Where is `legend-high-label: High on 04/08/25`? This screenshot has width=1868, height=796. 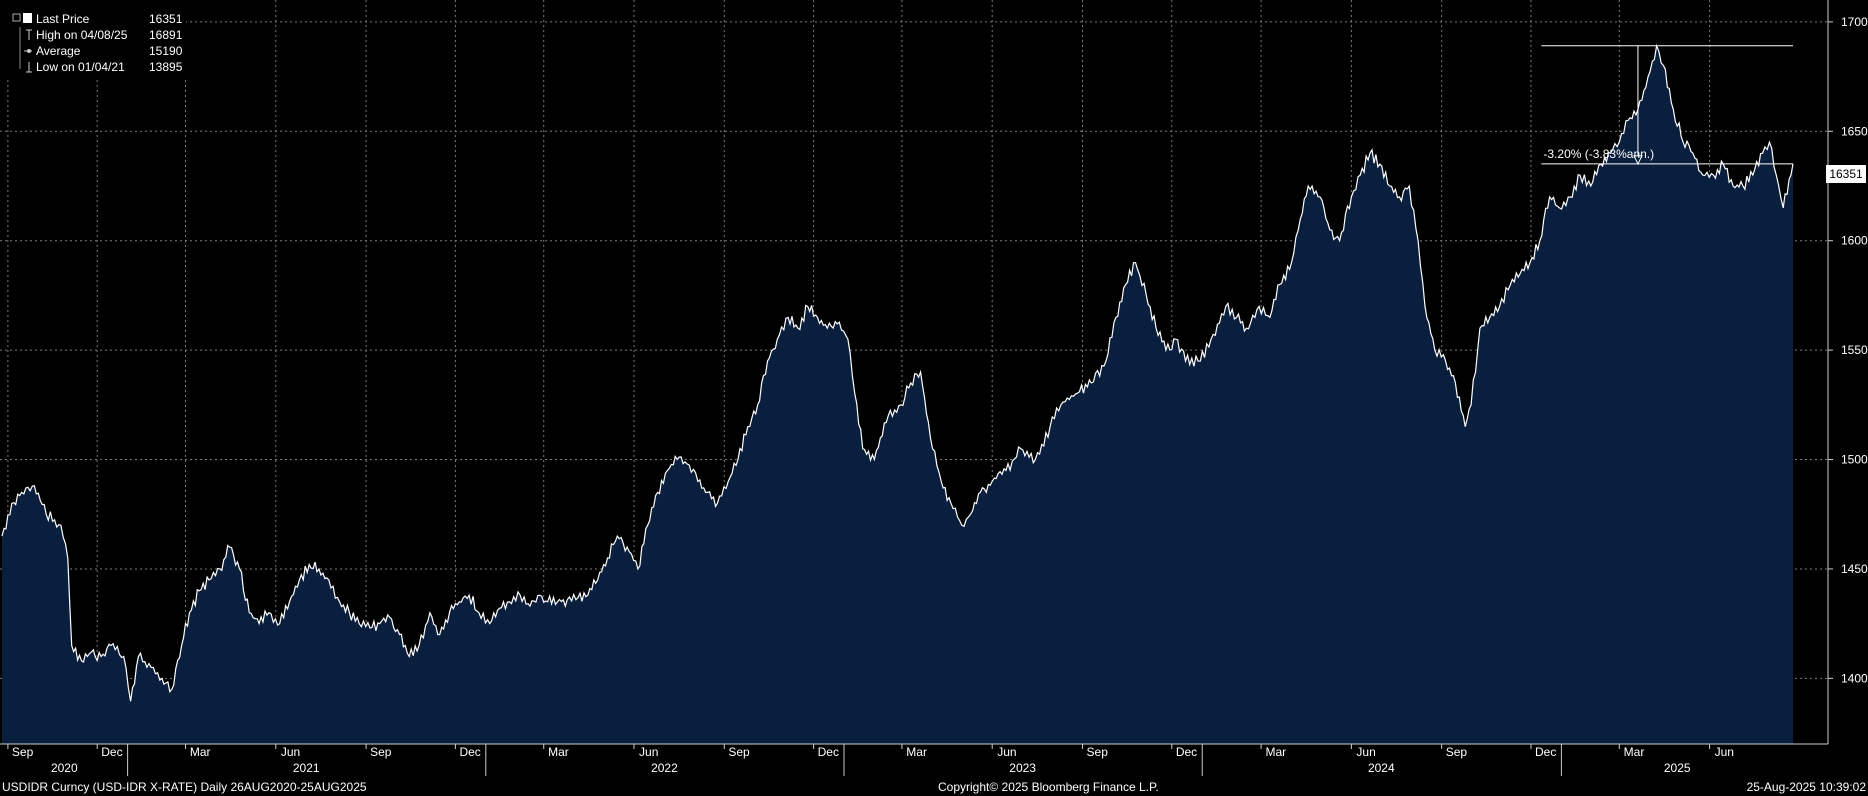
legend-high-label: High on 04/08/25 is located at coordinates (82, 35).